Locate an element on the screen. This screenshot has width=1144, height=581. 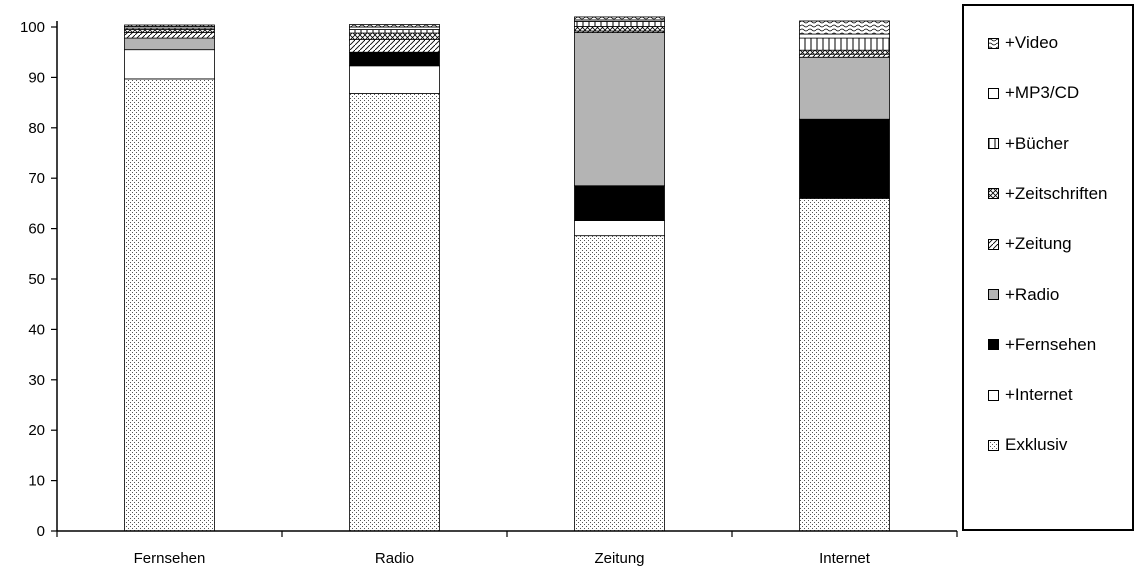
bar-segment-zeitung-internet is located at coordinates (619, 228).